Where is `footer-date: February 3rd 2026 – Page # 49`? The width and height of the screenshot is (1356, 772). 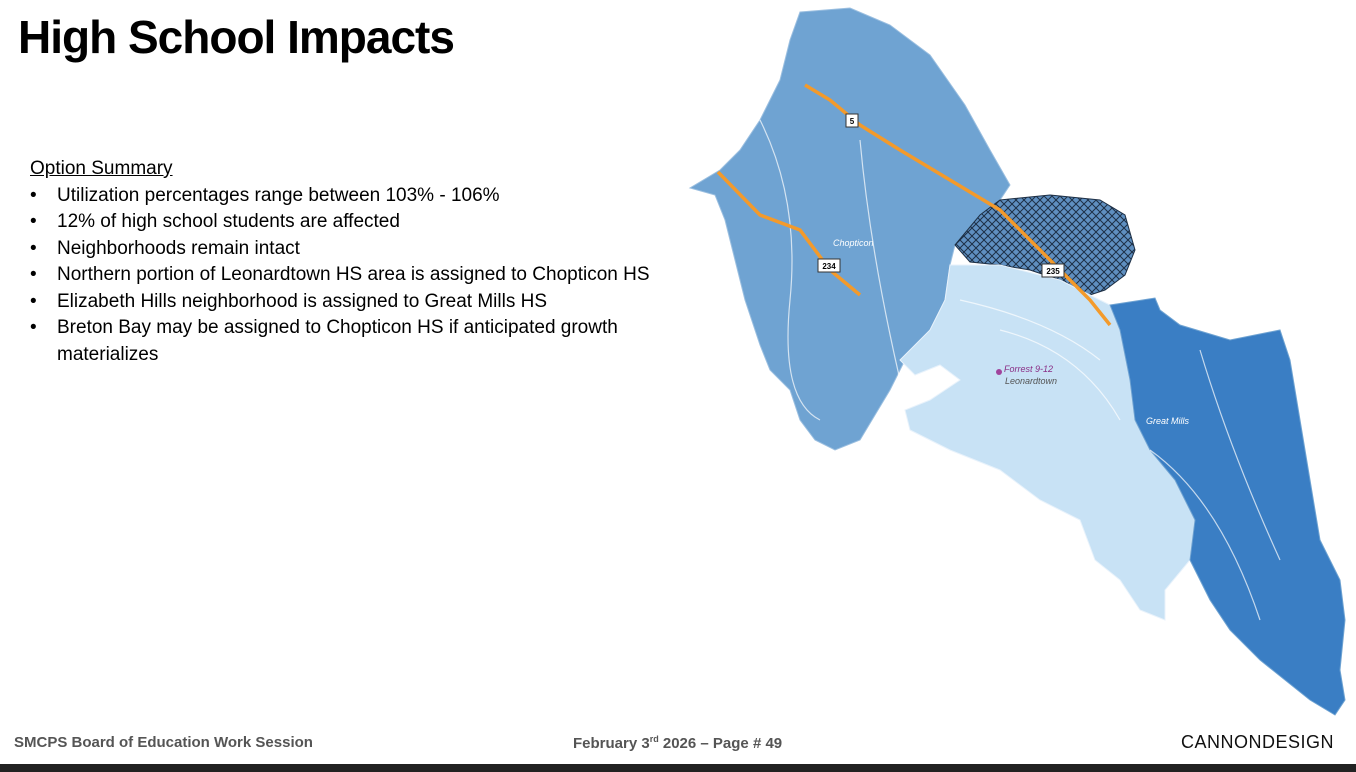
footer-date: February 3rd 2026 – Page # 49 is located at coordinates (677, 743).